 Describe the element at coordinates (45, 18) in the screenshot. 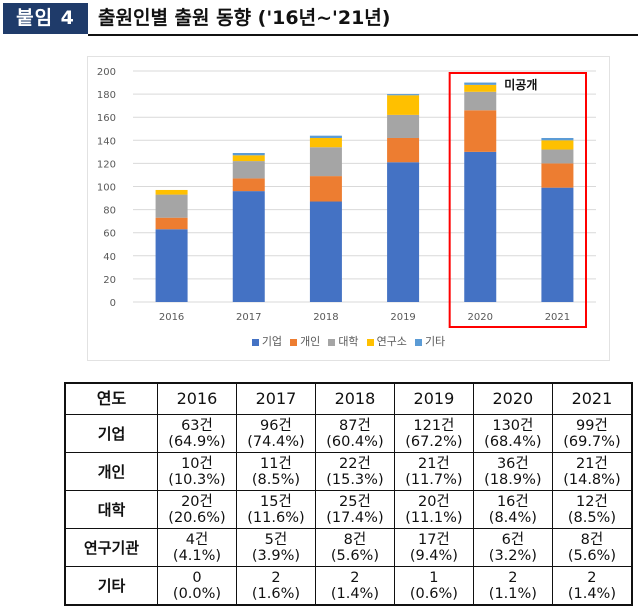

I see `appendix-badge: 붙임 4` at that location.